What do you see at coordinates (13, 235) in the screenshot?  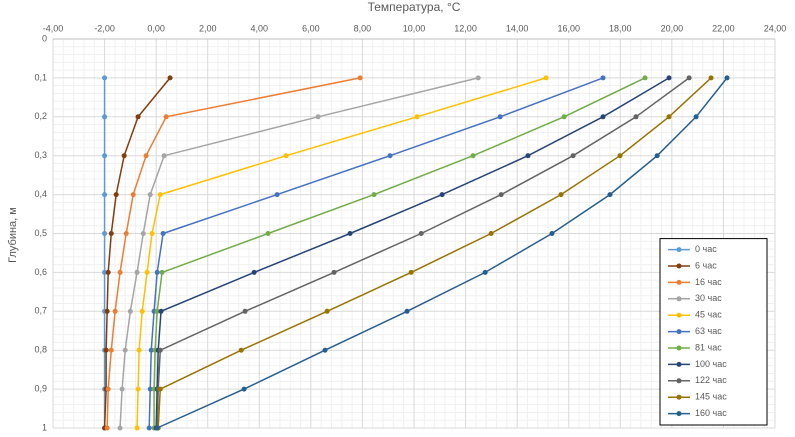 I see `y-axis-label: Глубина, м` at bounding box center [13, 235].